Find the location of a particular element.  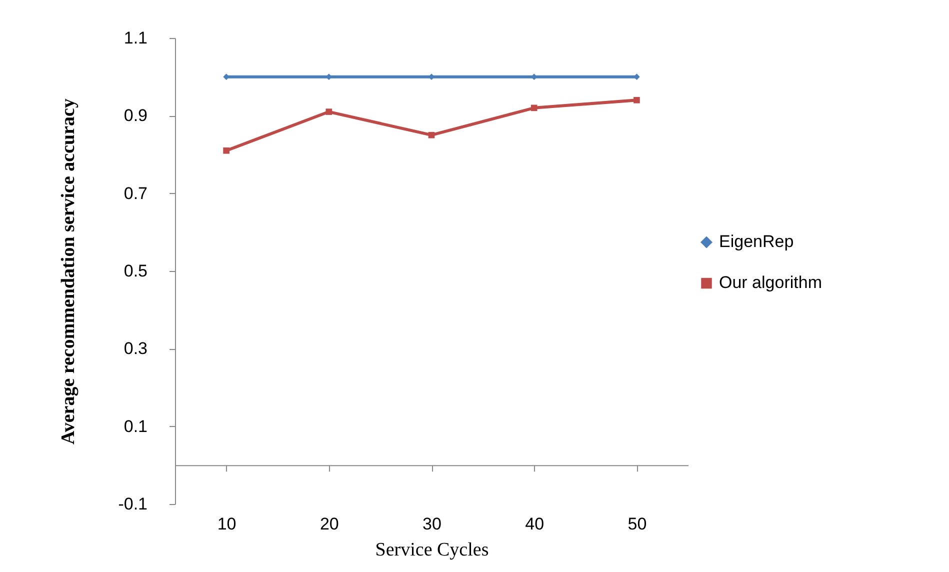

y-tick-label: -0.1 is located at coordinates (133, 504).